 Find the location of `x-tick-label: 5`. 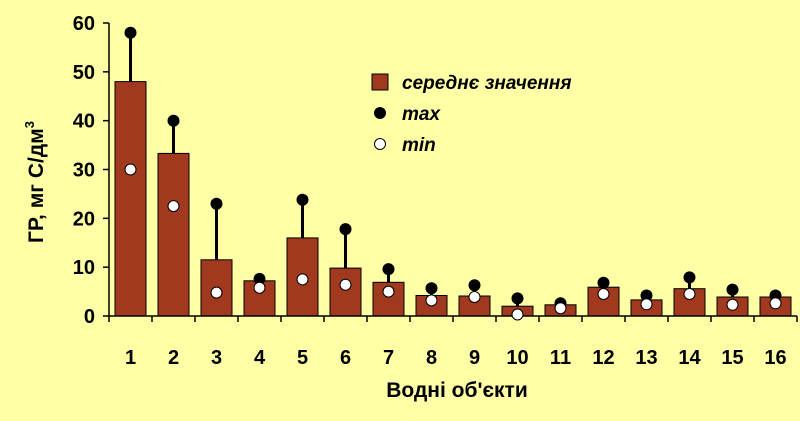

x-tick-label: 5 is located at coordinates (302, 358).